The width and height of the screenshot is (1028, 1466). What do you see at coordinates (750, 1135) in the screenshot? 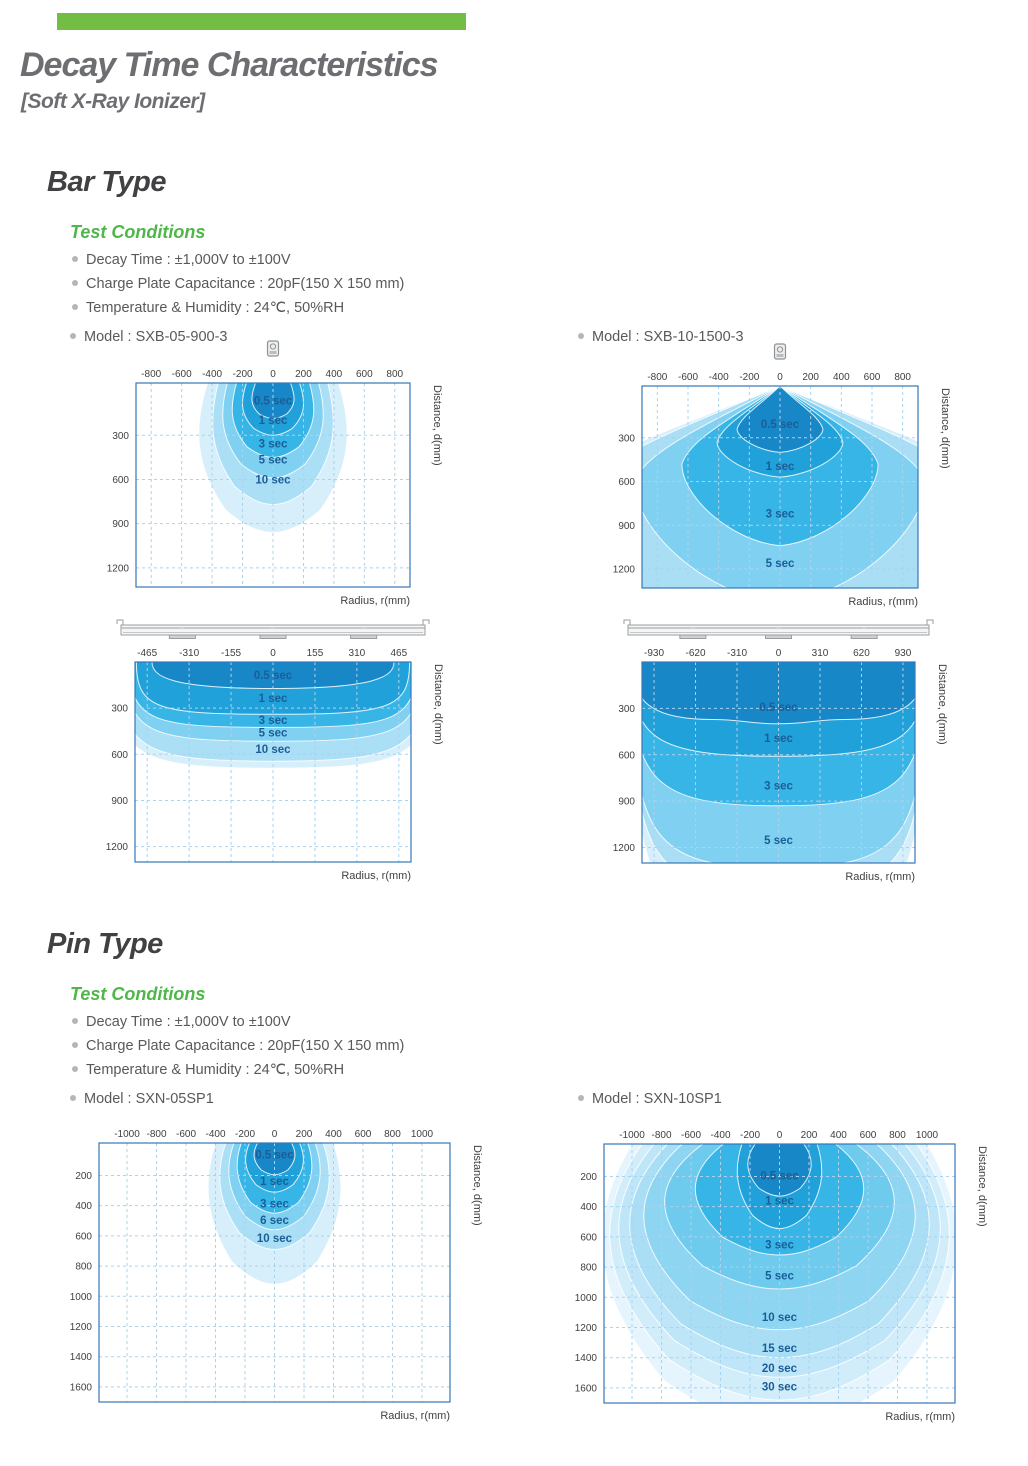
I see `x-tick-label: -200` at bounding box center [750, 1135].